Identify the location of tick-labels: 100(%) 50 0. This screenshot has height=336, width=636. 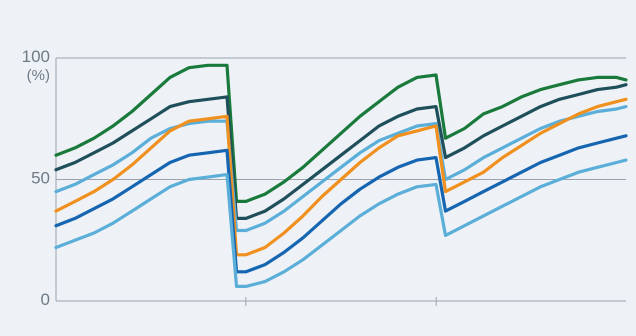
(36, 178).